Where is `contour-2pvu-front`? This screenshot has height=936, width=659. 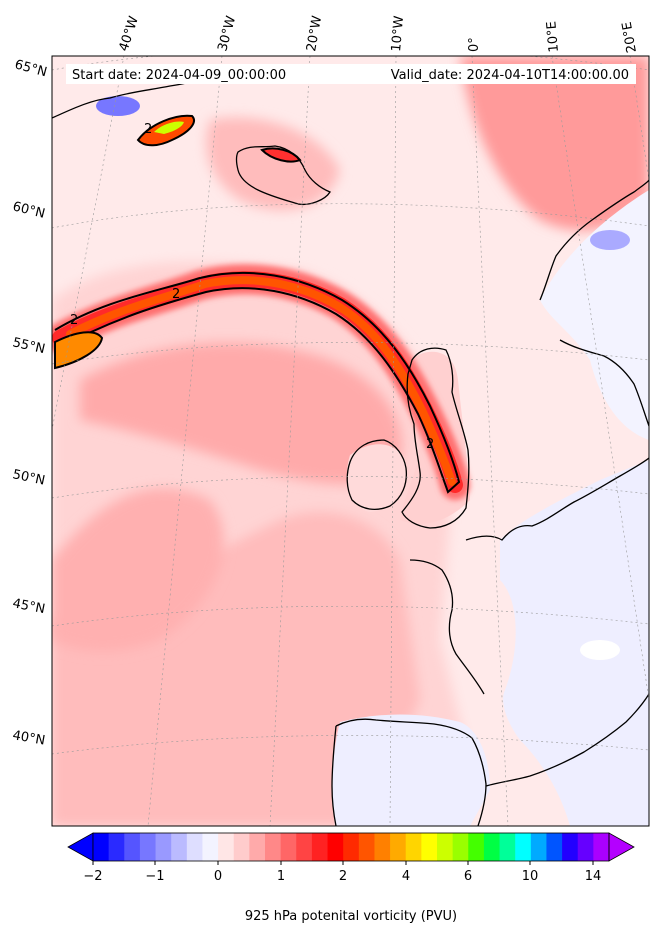
contour-2pvu-front is located at coordinates (257, 382).